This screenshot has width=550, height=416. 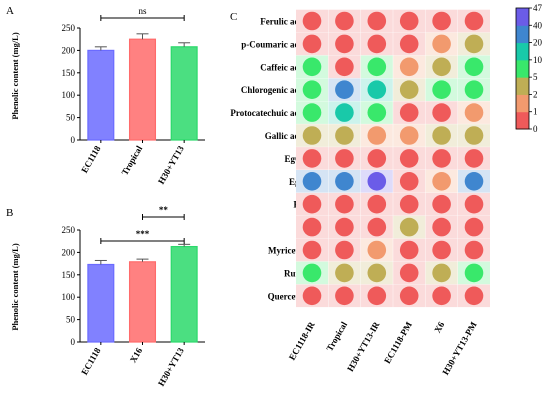 What do you see at coordinates (15, 76) in the screenshot?
I see `panel-a-ylabel: Phenolic content (mg/L)` at bounding box center [15, 76].